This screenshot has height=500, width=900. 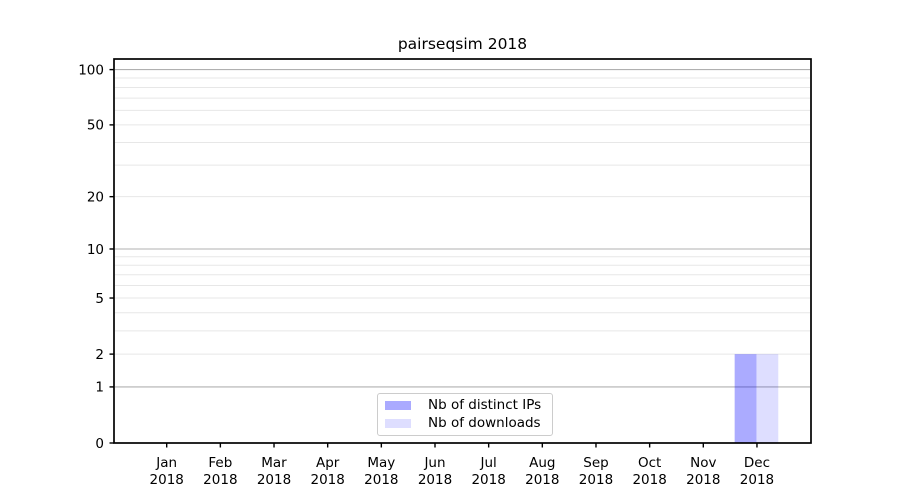 I want to click on legend-label-distinct-ips: Nb of distinct IPs, so click(x=485, y=404).